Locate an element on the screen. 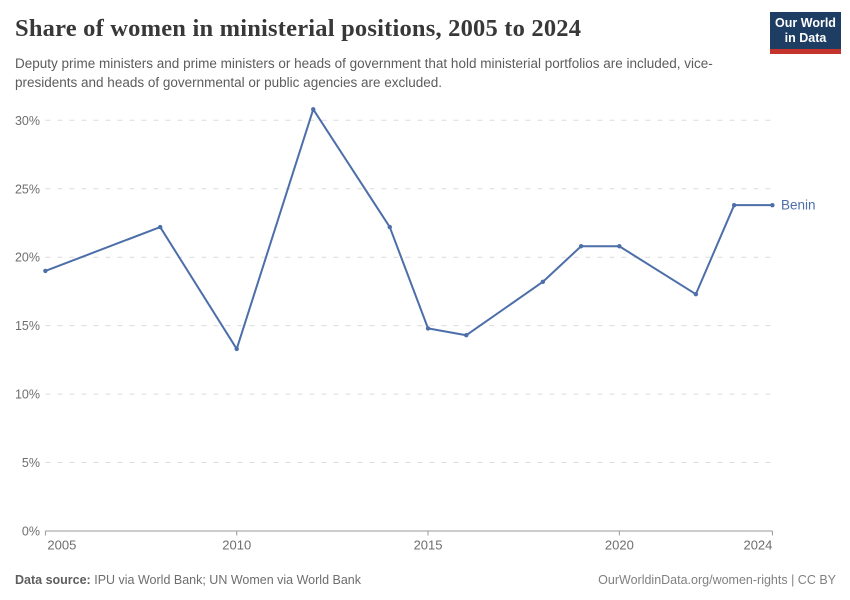  entity-label: Benin is located at coordinates (798, 205).